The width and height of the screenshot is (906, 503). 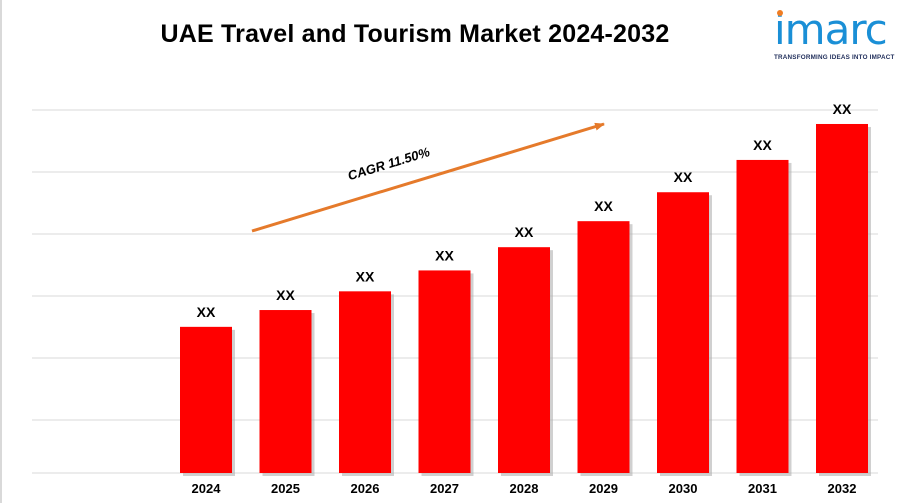 What do you see at coordinates (603, 488) in the screenshot?
I see `x-tick-2029: 2029` at bounding box center [603, 488].